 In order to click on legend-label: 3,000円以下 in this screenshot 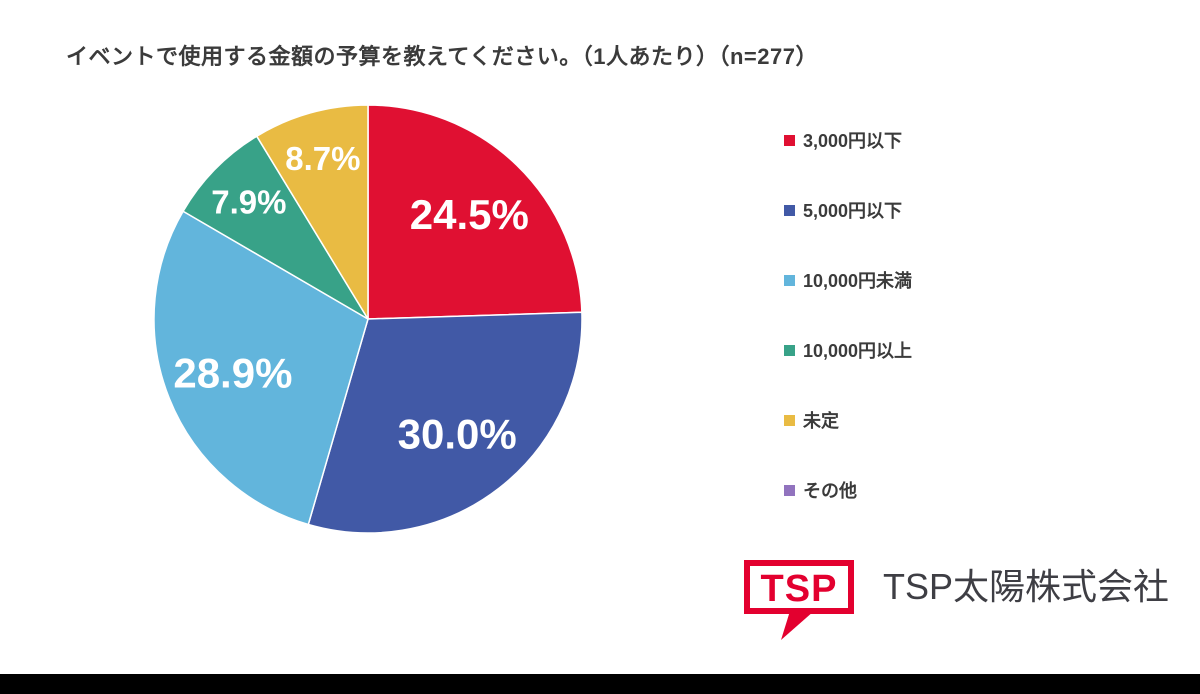, I will do `click(853, 141)`.